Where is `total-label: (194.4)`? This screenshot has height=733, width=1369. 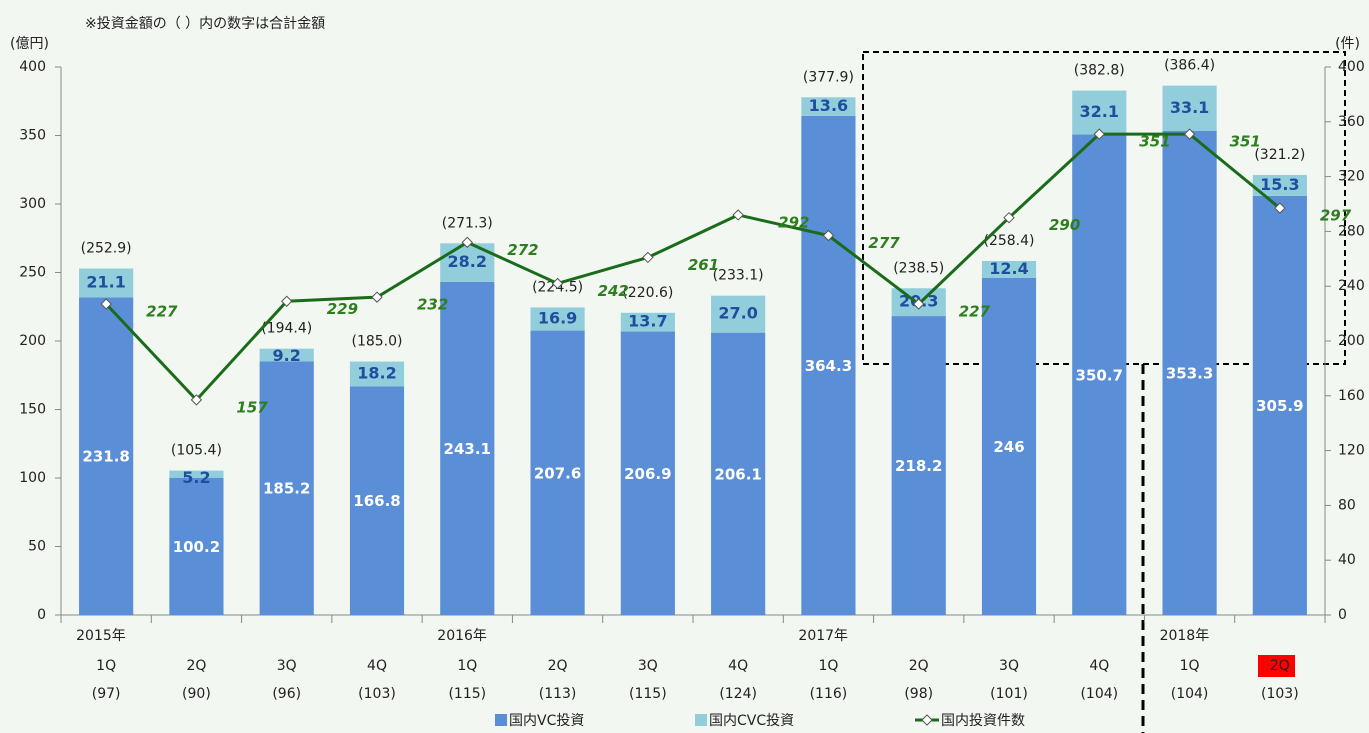
total-label: (194.4) is located at coordinates (286, 329).